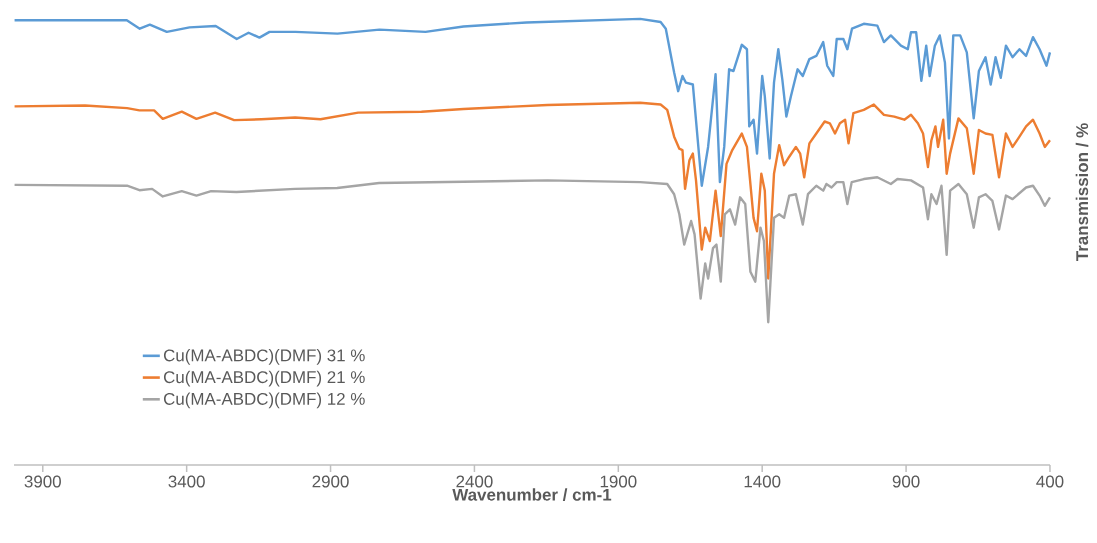 The width and height of the screenshot is (1097, 543). Describe the element at coordinates (264, 356) in the screenshot. I see `legend-label: Cu(MA-ABDC)(DMF) 31 %` at that location.